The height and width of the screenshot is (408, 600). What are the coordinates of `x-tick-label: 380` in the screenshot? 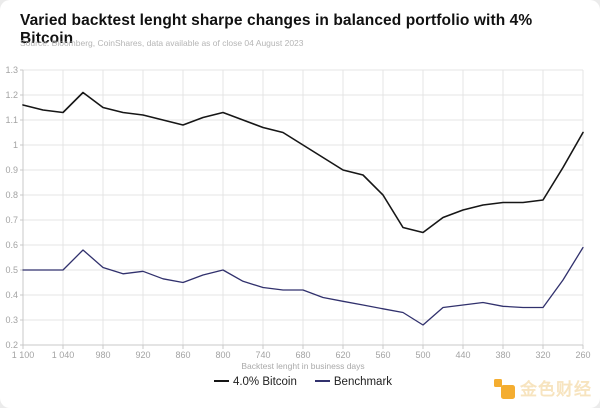 It's located at (502, 355).